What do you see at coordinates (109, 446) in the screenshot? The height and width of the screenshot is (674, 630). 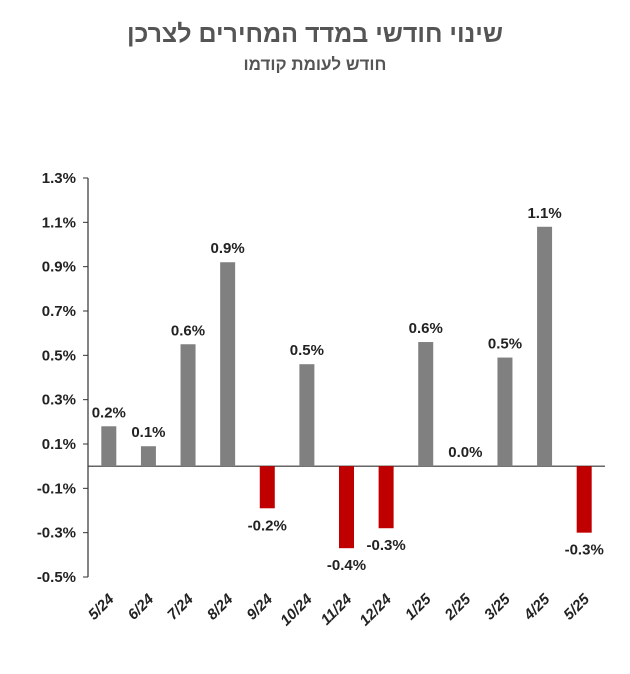 I see `bar-5/24` at bounding box center [109, 446].